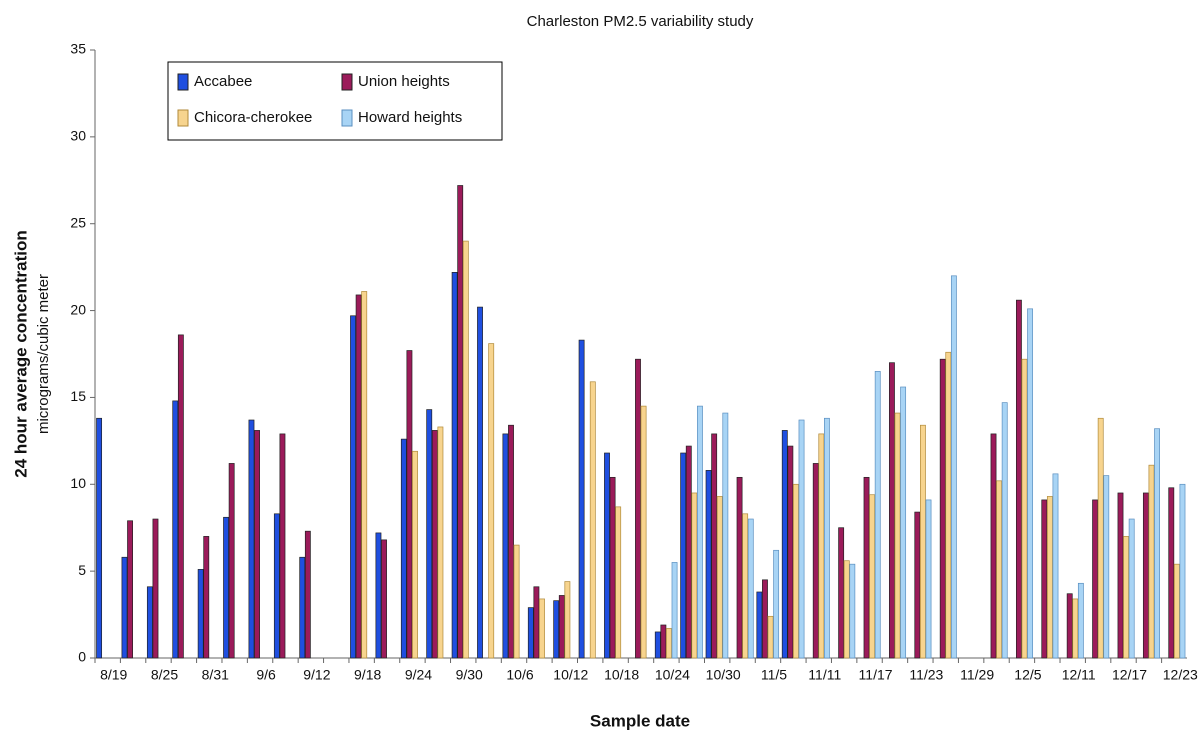 The width and height of the screenshot is (1200, 740). Describe the element at coordinates (253, 117) in the screenshot. I see `legend-label: Chicora-cherokee` at that location.